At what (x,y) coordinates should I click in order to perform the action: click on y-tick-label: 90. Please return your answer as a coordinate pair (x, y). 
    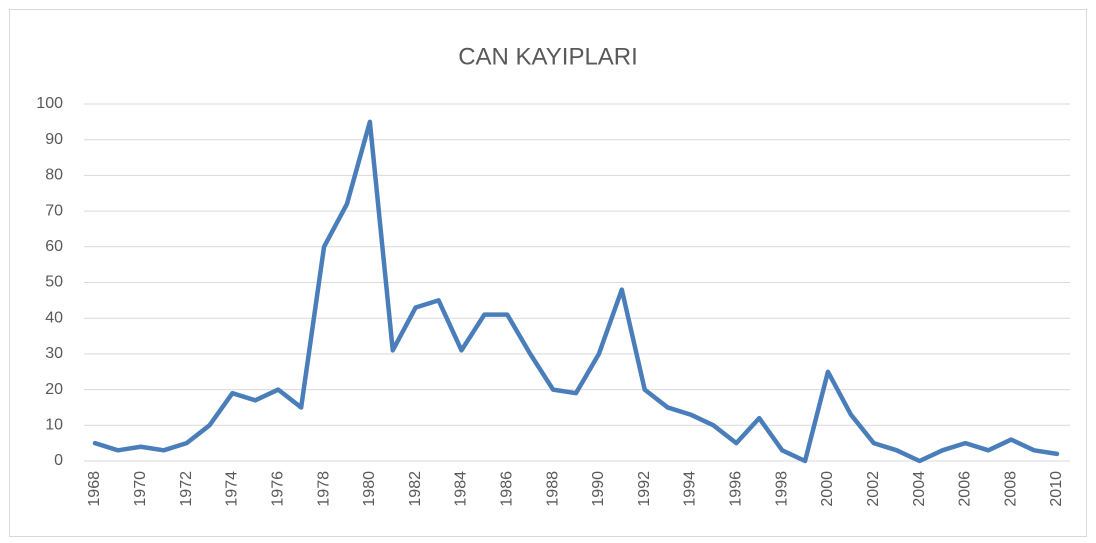
    Looking at the image, I should click on (54, 139).